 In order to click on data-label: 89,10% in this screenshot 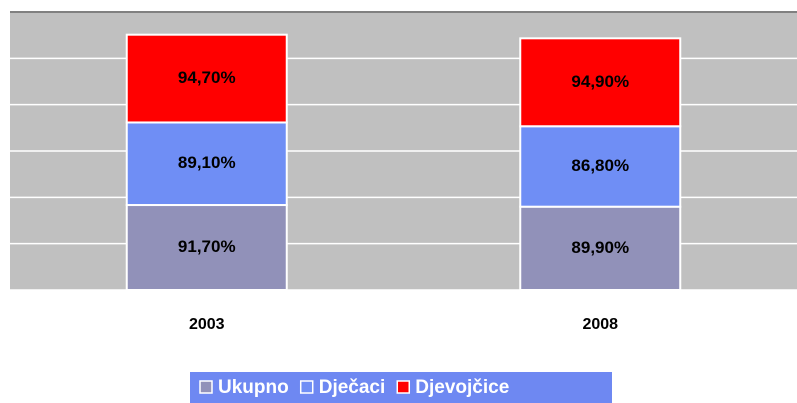, I will do `click(207, 162)`.